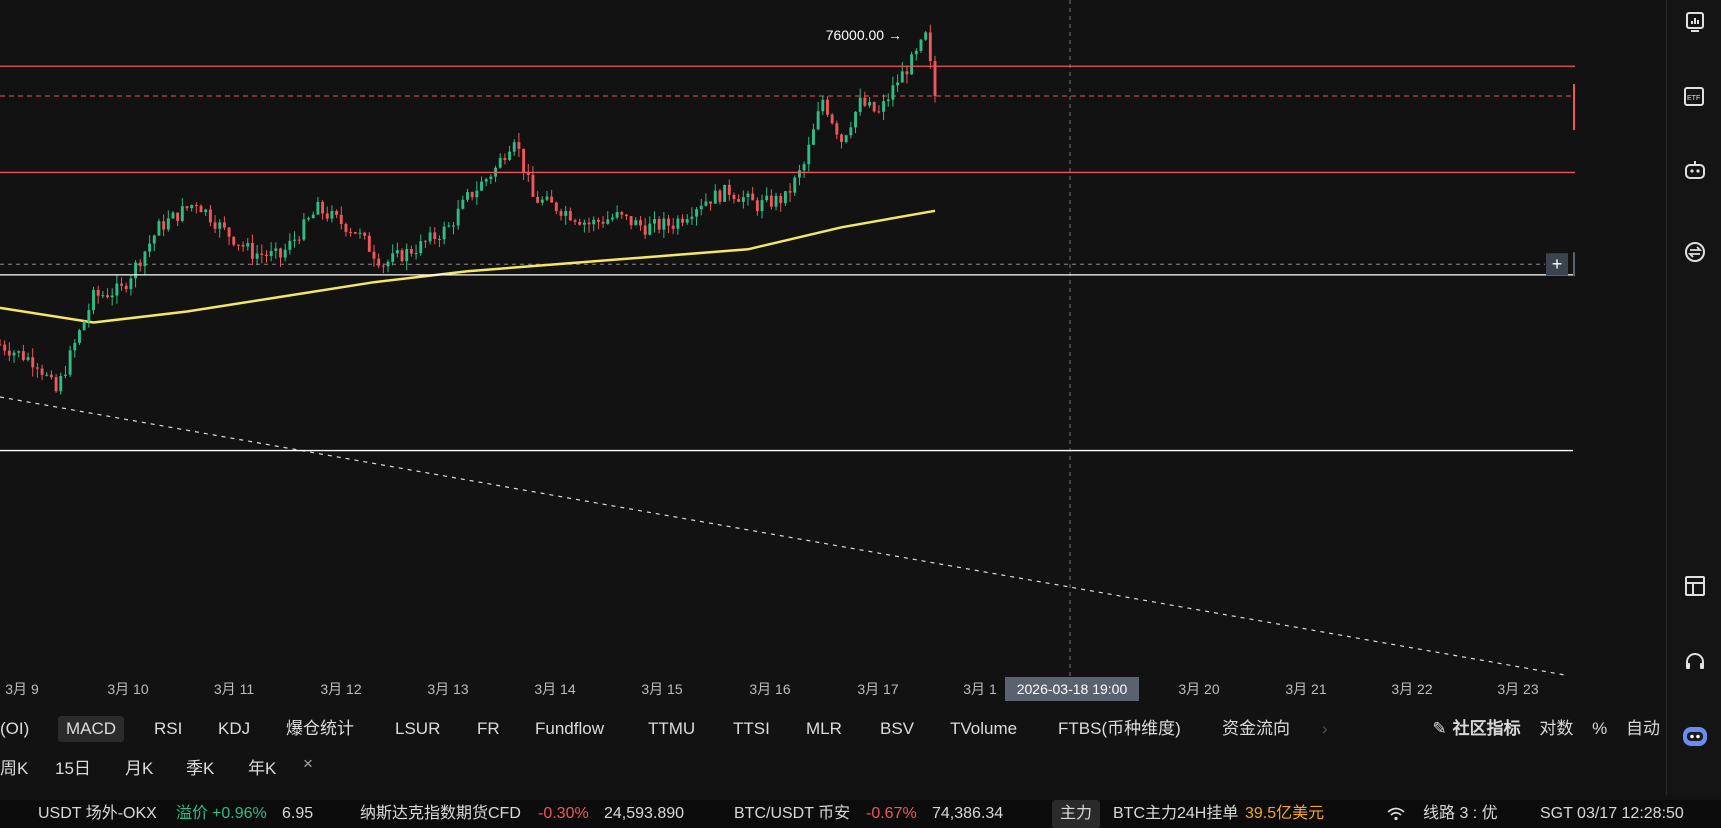 This screenshot has height=828, width=1721. Describe the element at coordinates (73, 768) in the screenshot. I see `period-15-day: 15日` at that location.